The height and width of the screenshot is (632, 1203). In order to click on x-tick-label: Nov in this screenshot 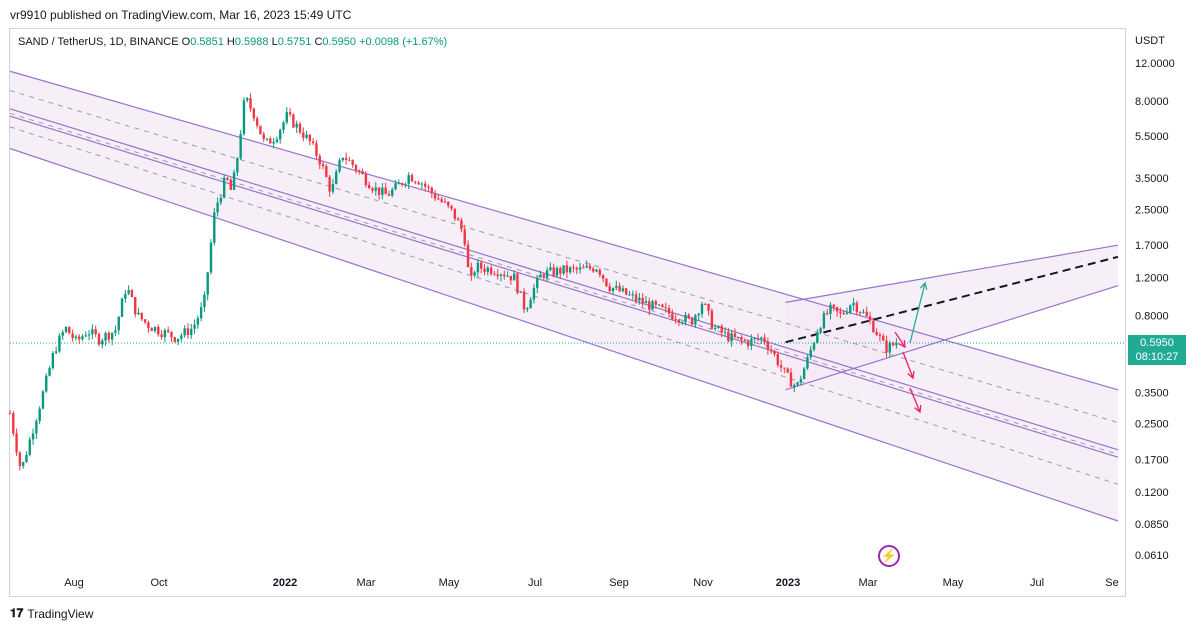, I will do `click(703, 583)`.